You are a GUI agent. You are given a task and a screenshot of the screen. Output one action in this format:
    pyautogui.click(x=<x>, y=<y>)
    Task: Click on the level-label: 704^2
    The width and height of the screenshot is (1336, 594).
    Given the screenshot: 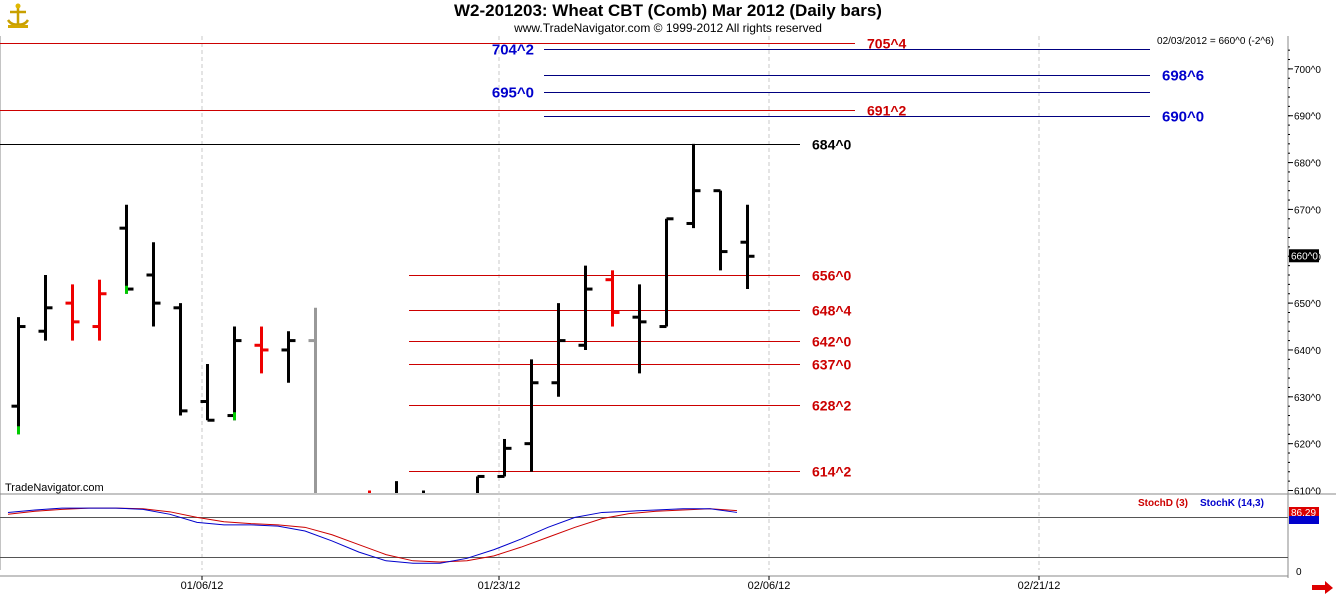 What is the action you would take?
    pyautogui.click(x=513, y=50)
    